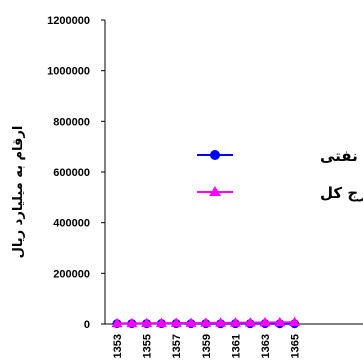  Describe the element at coordinates (207, 346) in the screenshot. I see `x-tick-label: 1359` at that location.